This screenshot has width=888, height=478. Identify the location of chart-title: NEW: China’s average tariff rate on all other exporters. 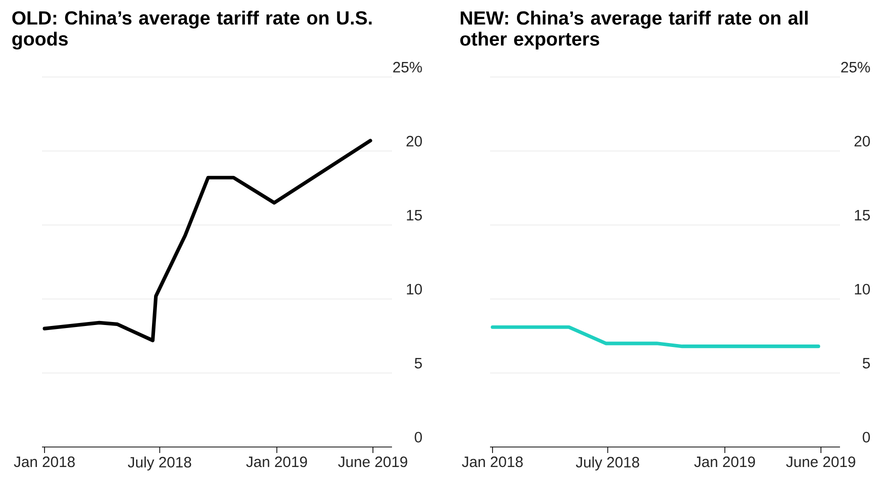
(634, 30).